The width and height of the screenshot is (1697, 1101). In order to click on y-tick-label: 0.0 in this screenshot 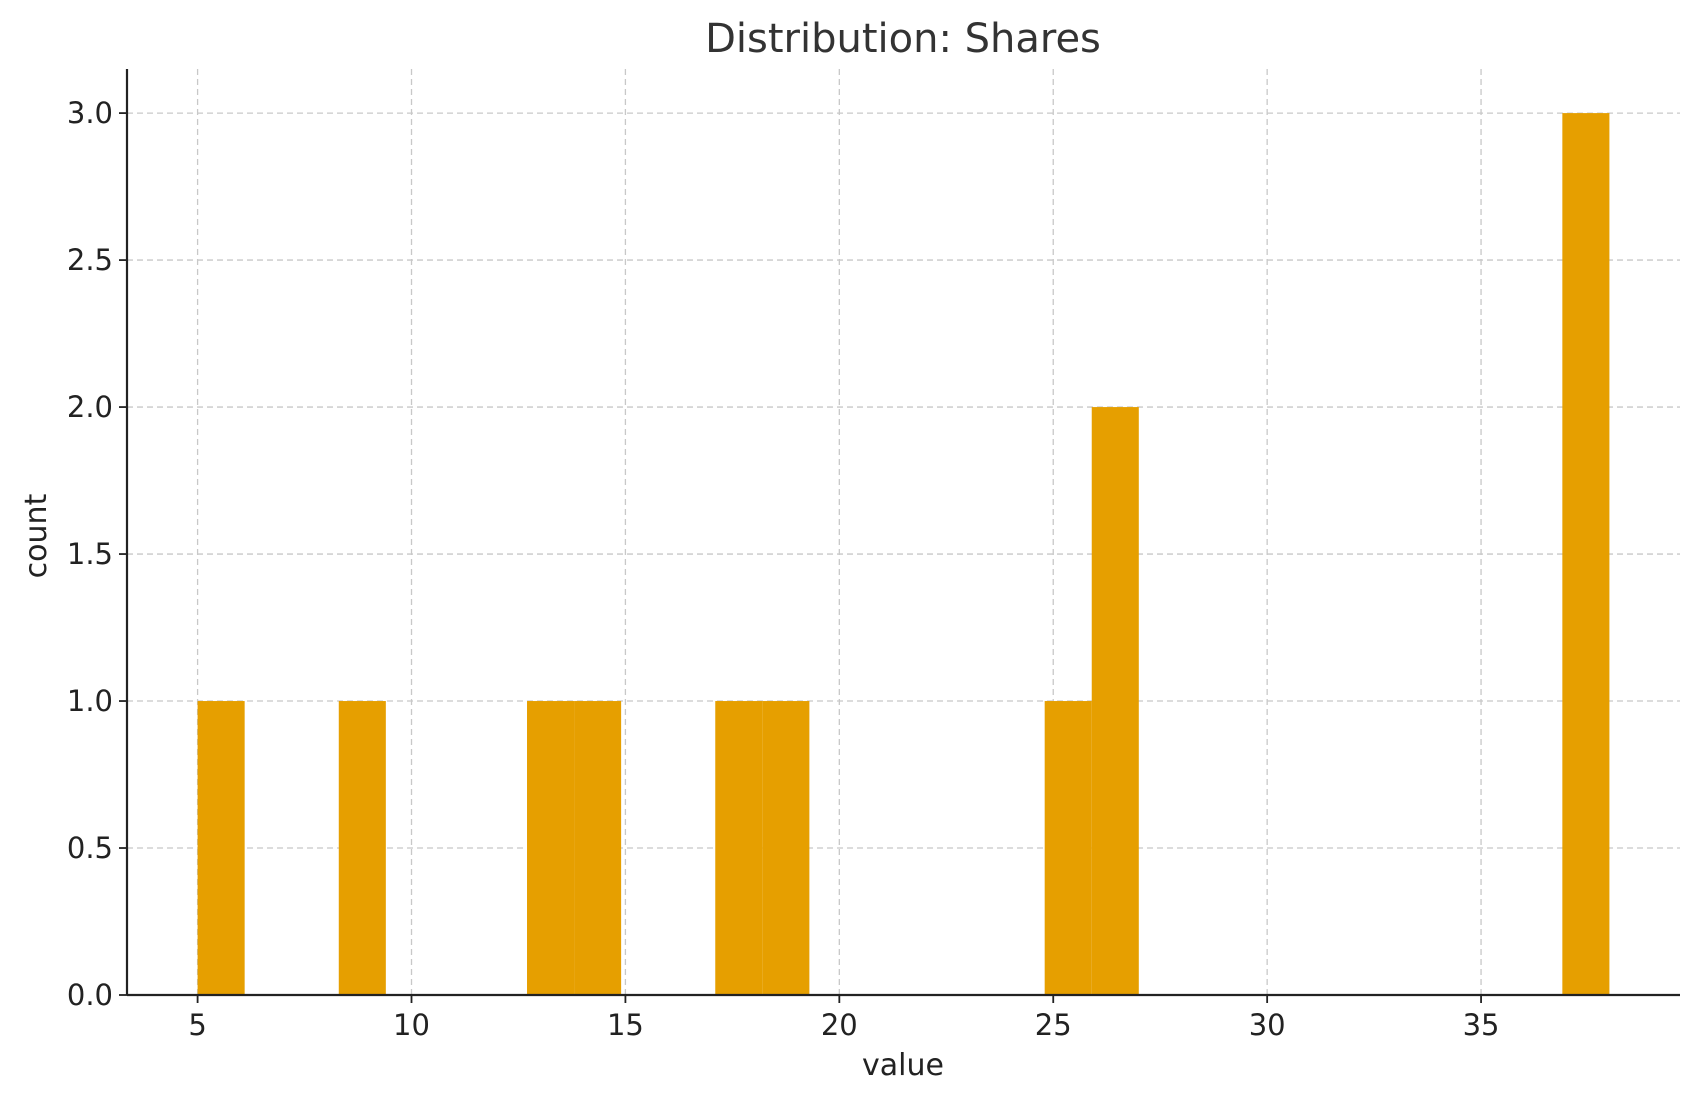, I will do `click(90, 995)`.